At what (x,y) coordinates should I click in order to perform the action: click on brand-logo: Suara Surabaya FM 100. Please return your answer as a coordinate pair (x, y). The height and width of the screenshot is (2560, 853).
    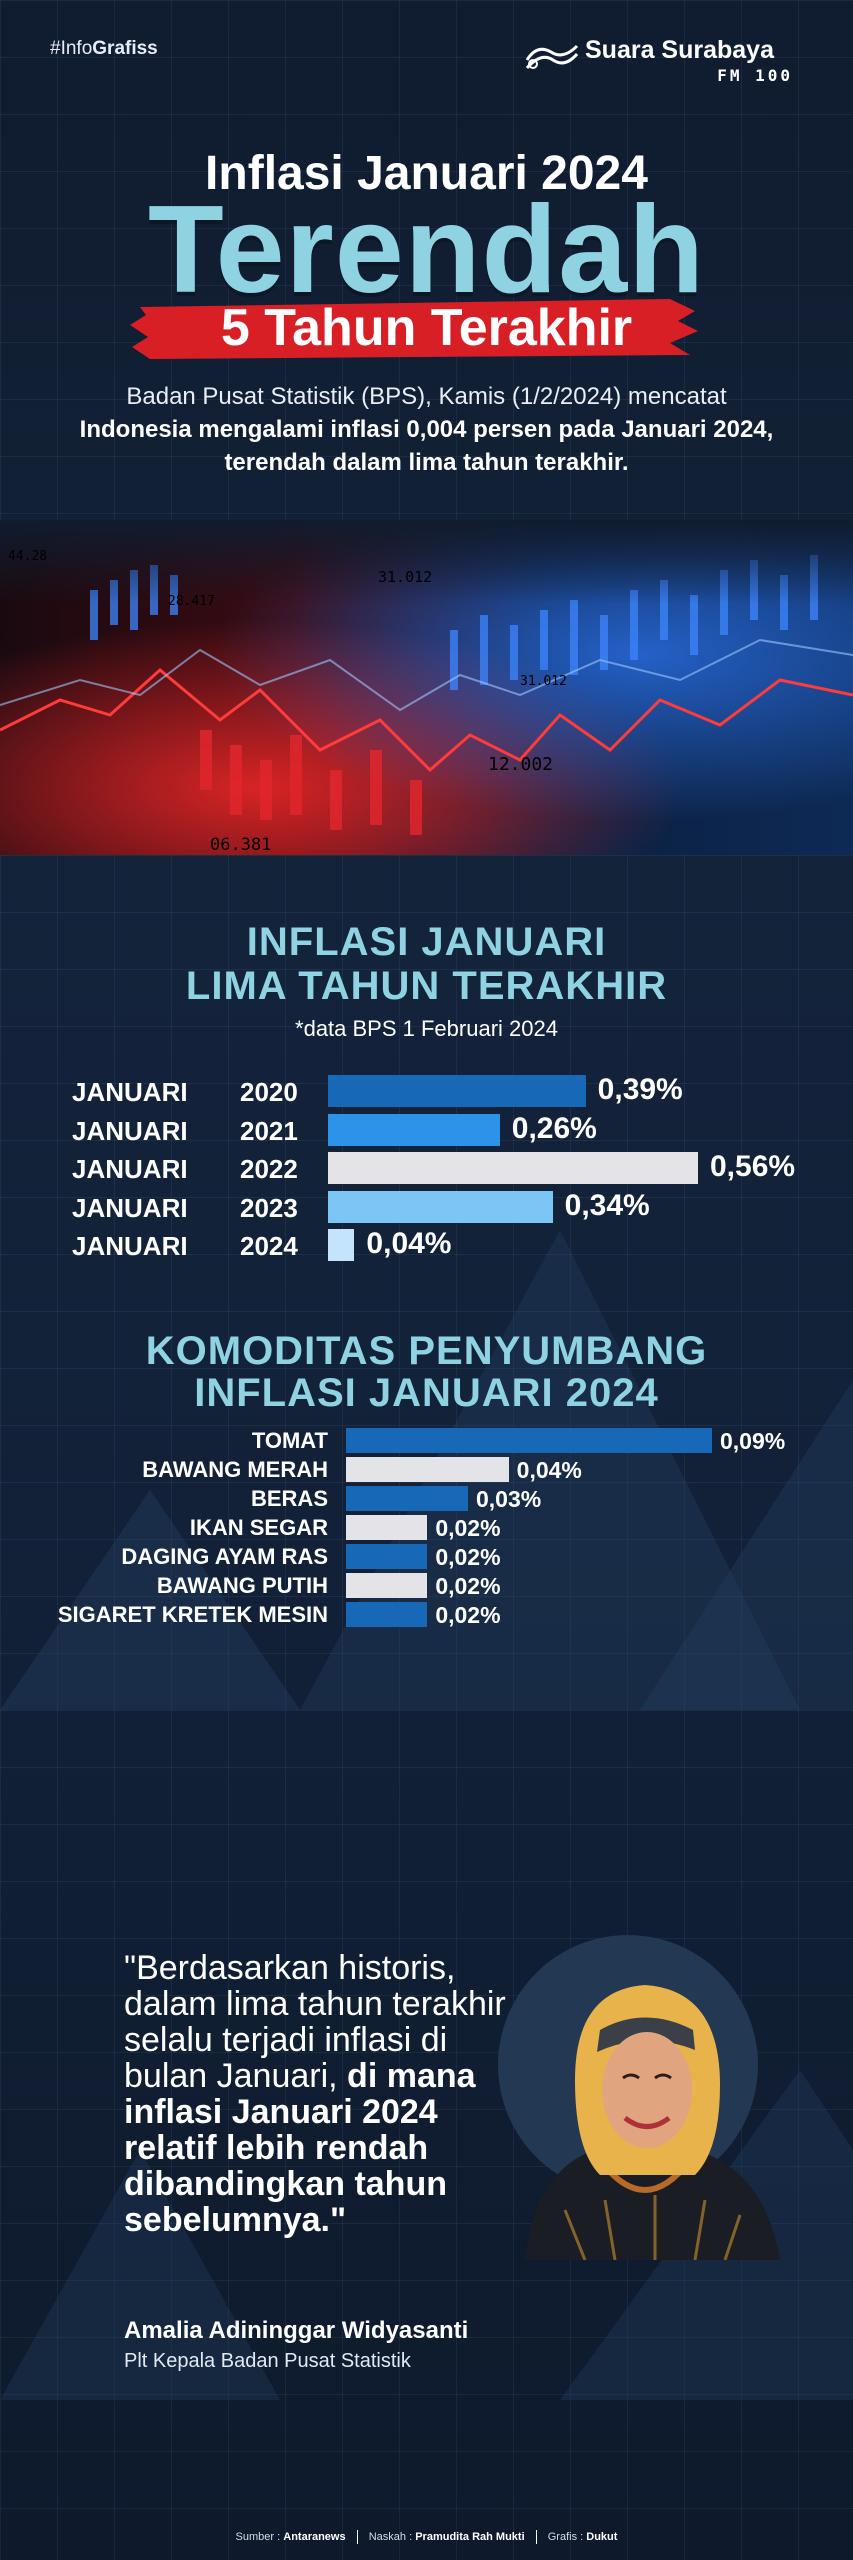
    Looking at the image, I should click on (658, 60).